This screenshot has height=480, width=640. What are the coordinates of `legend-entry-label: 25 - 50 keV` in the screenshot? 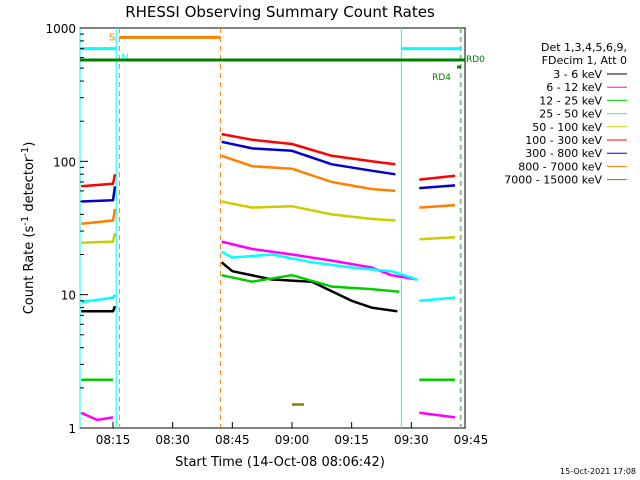 It's located at (570, 114).